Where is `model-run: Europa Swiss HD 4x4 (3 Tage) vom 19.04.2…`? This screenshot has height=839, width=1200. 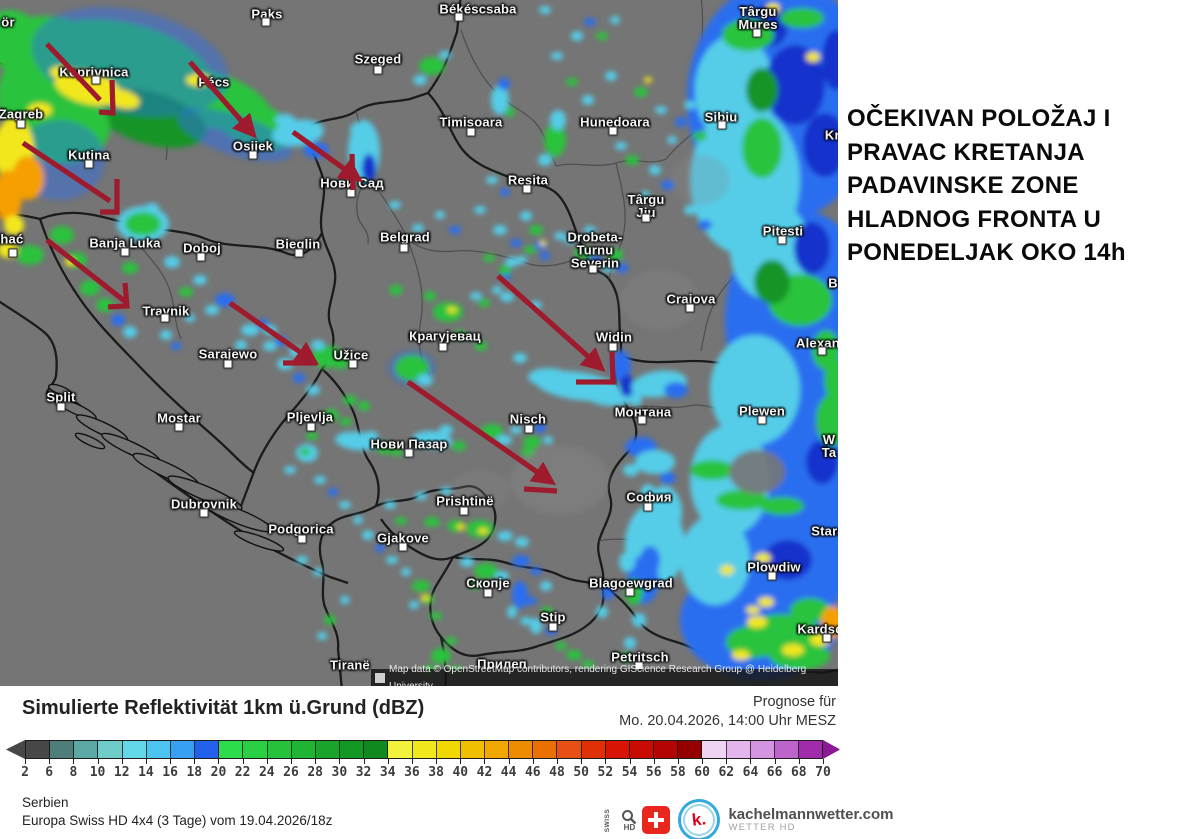 model-run: Europa Swiss HD 4x4 (3 Tage) vom 19.04.2… is located at coordinates (177, 820).